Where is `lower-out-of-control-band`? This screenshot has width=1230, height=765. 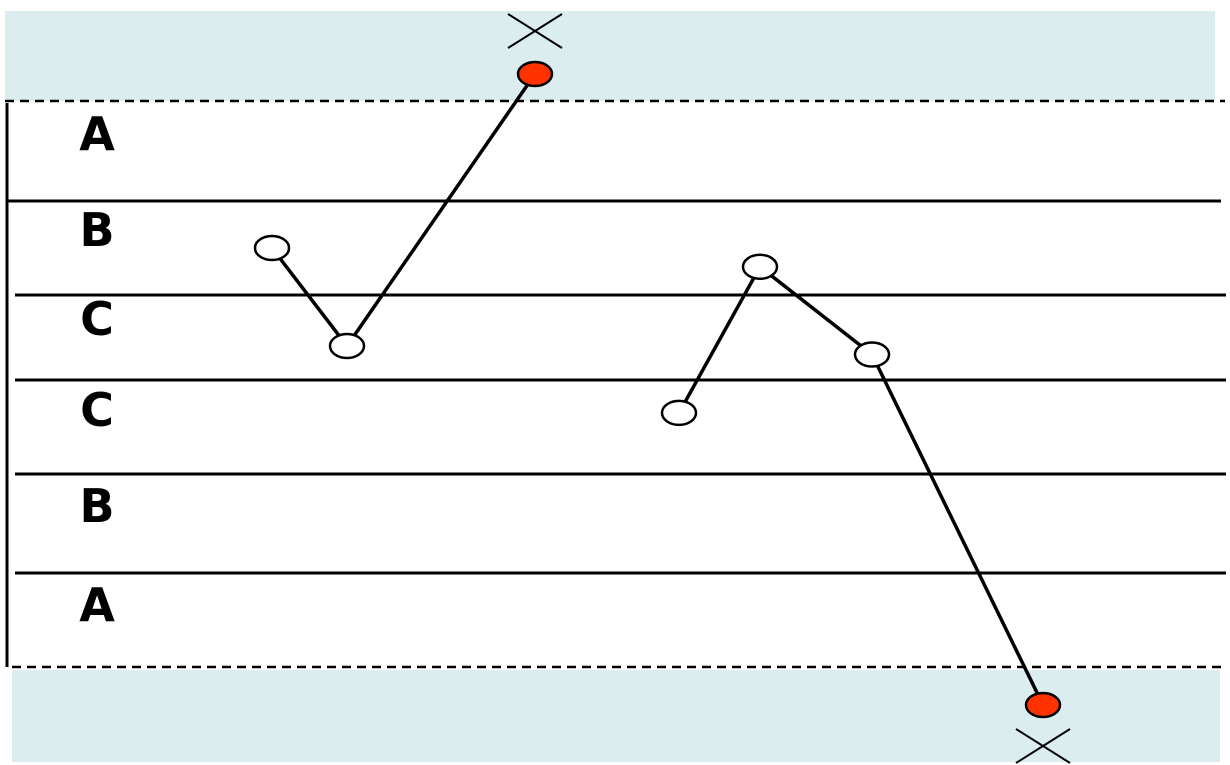
lower-out-of-control-band is located at coordinates (616, 716).